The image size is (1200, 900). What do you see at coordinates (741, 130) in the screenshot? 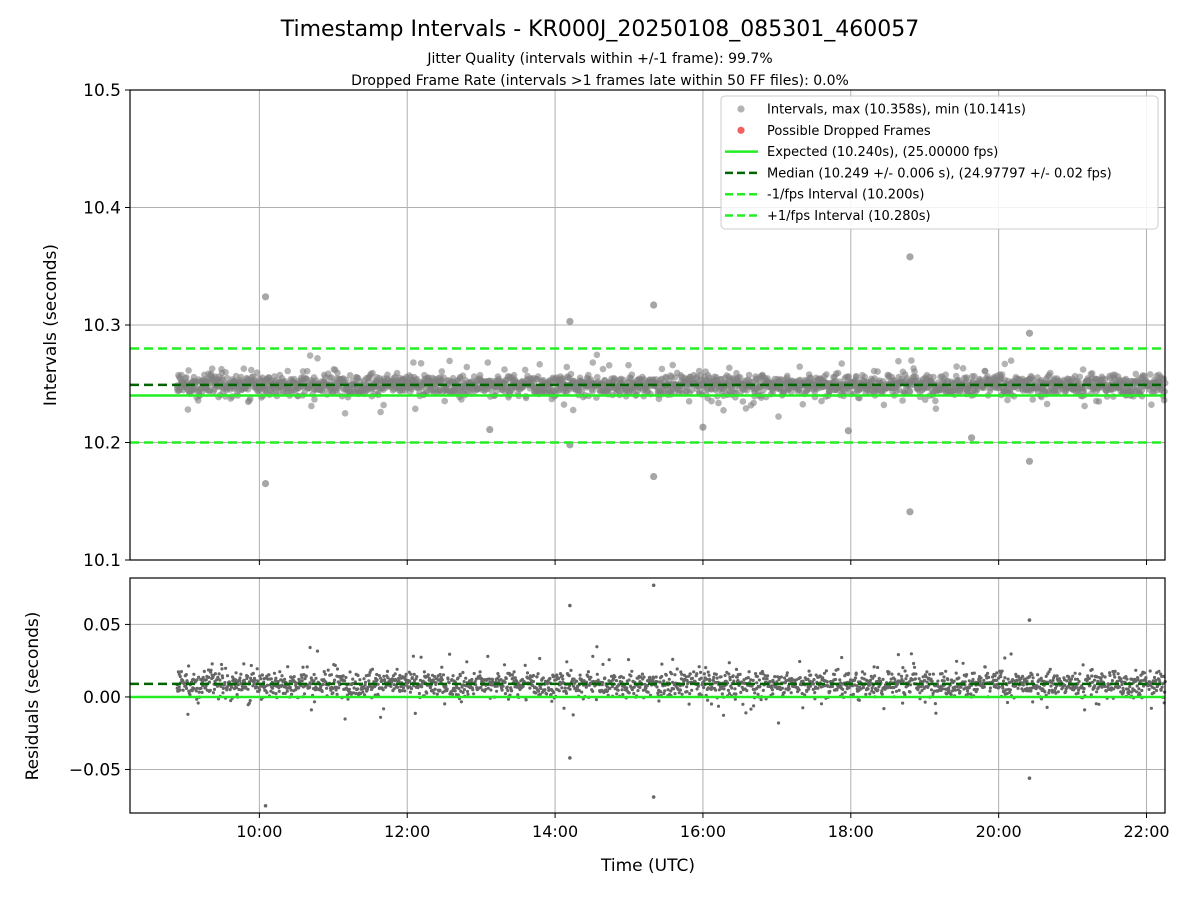
I see `legend-marker` at bounding box center [741, 130].